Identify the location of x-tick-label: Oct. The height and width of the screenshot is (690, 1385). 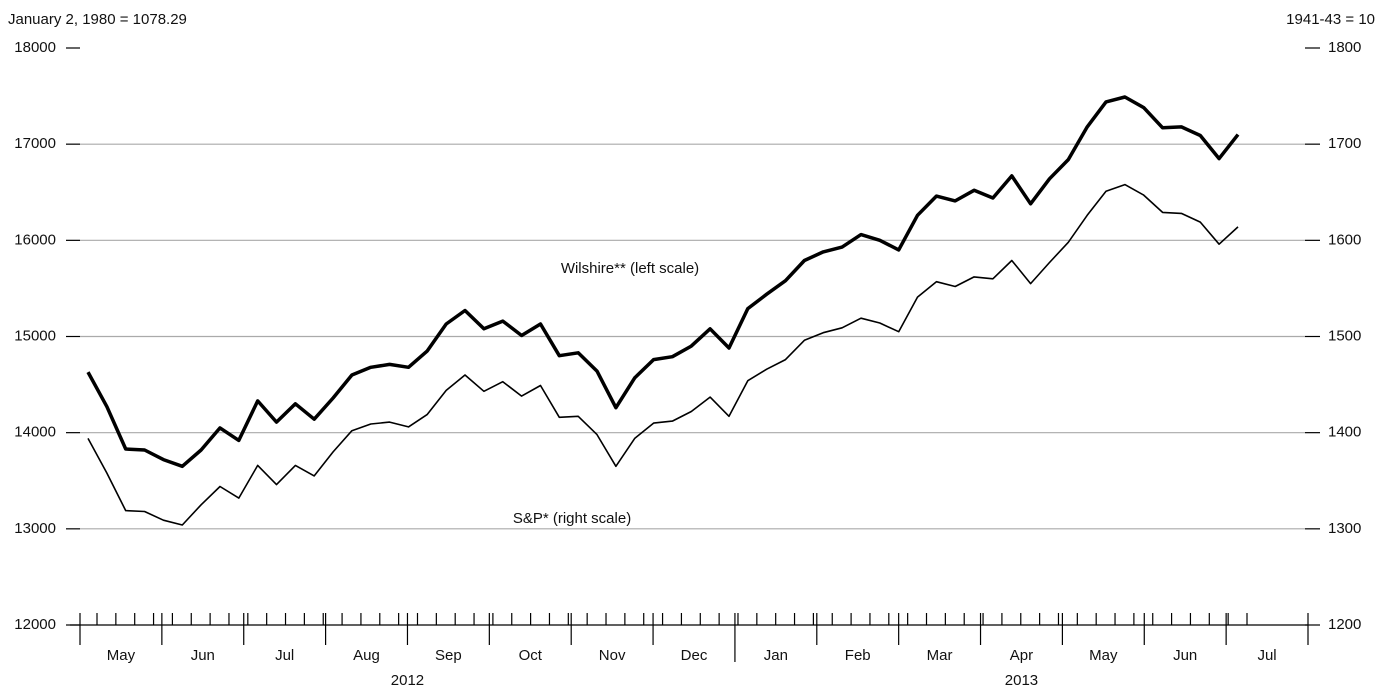
(531, 655).